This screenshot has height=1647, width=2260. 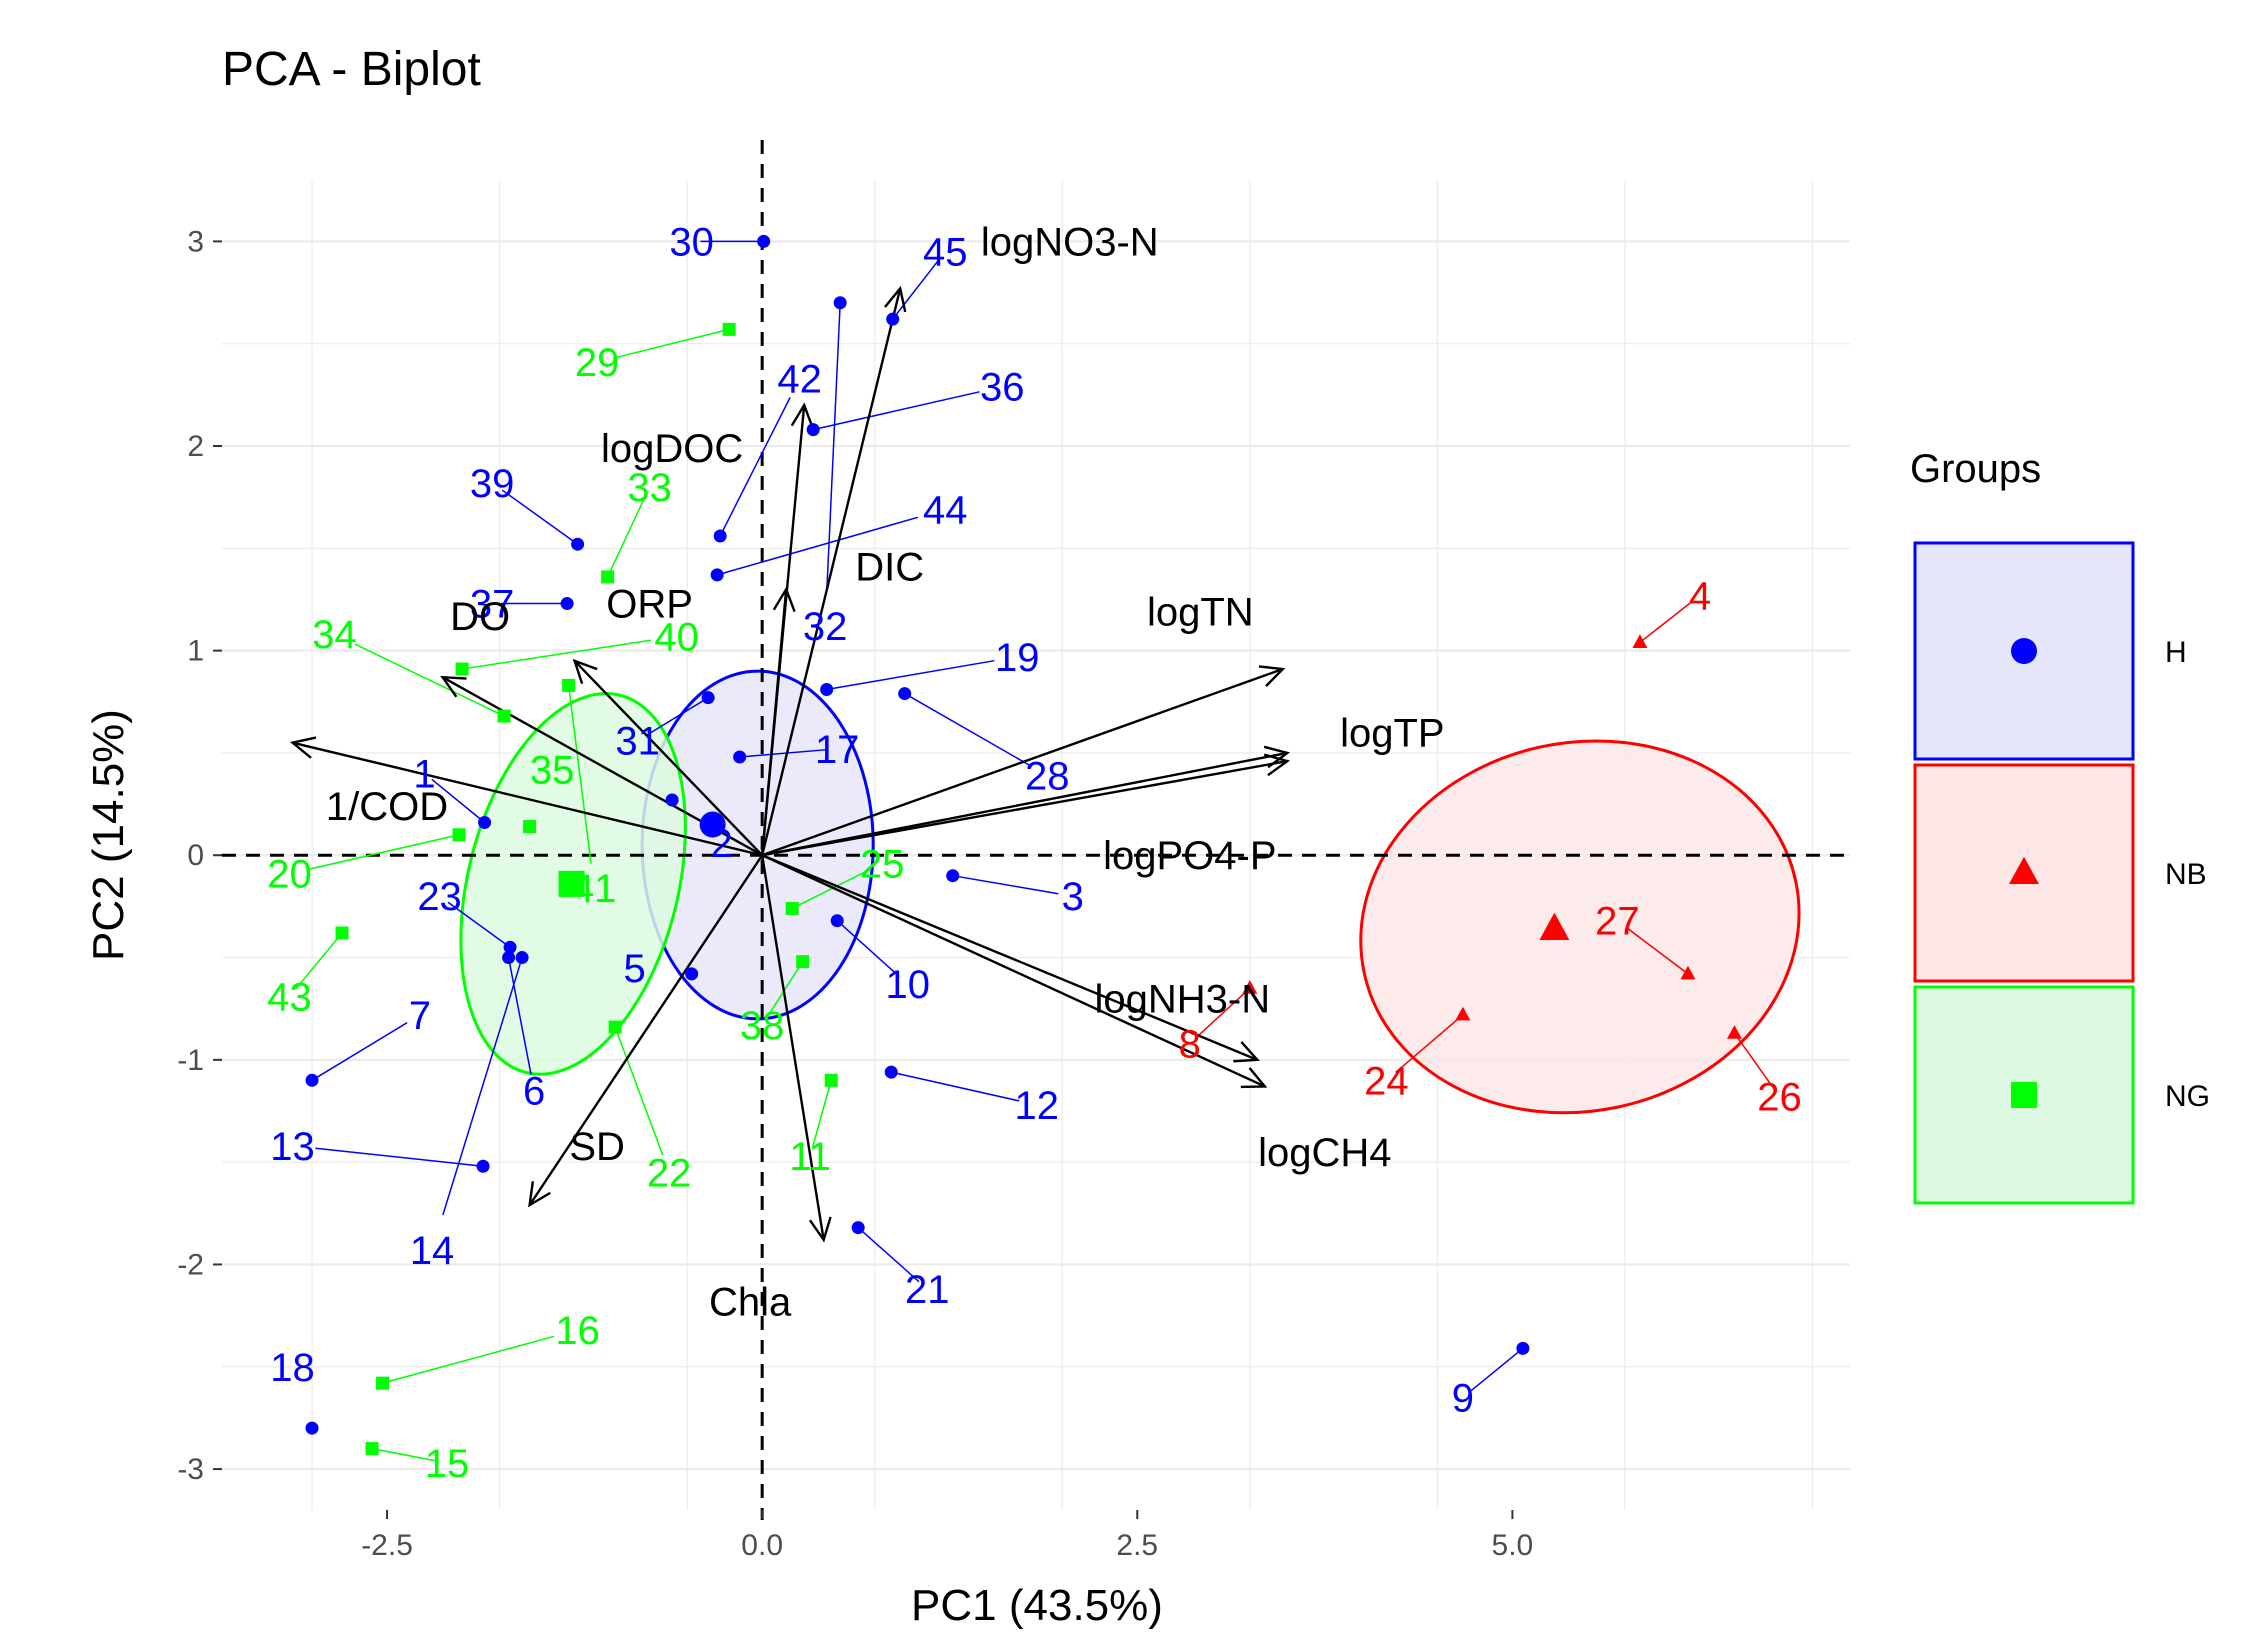 I want to click on point-label-29: 29, so click(x=597, y=363).